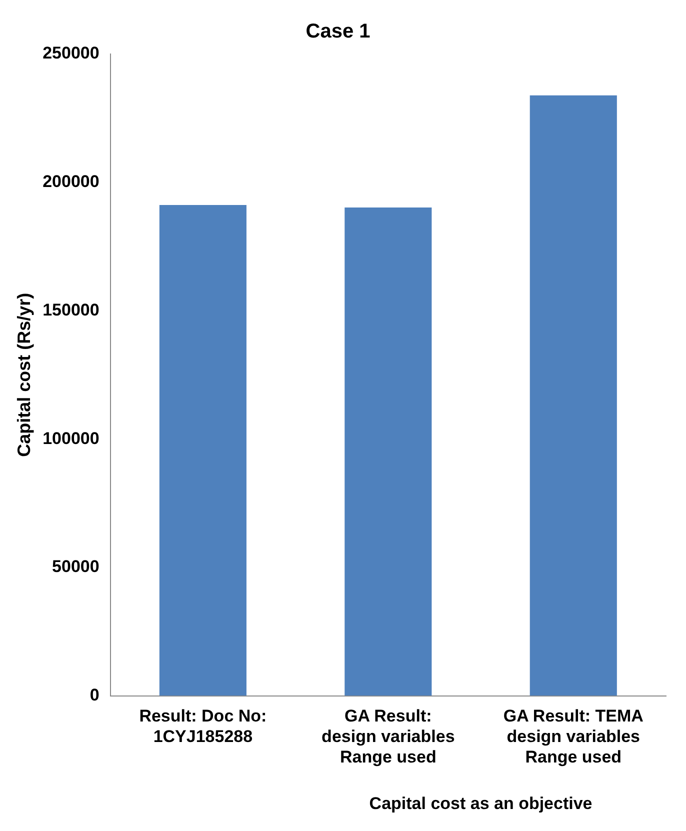 This screenshot has width=686, height=831. I want to click on y-tick-label: 100000, so click(71, 438).